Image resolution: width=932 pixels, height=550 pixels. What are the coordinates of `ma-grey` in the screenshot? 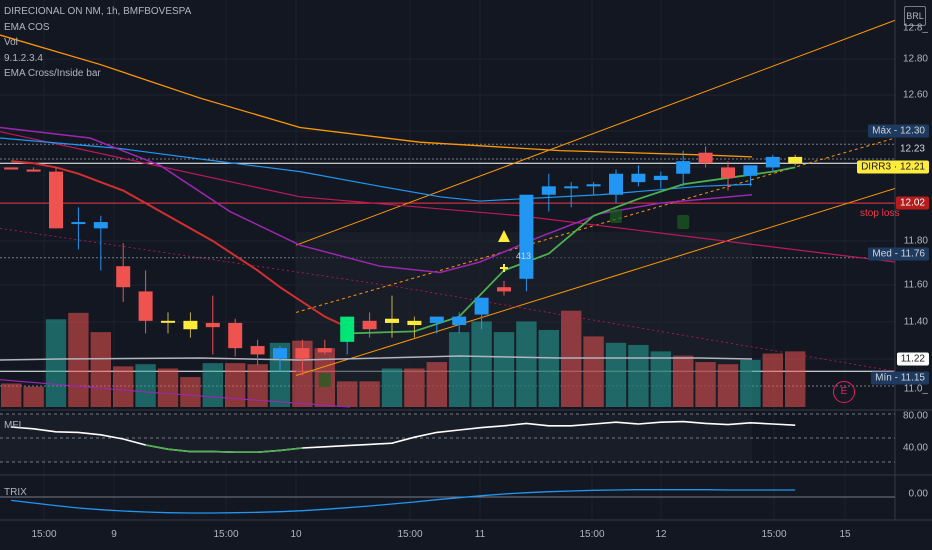 It's located at (376, 358).